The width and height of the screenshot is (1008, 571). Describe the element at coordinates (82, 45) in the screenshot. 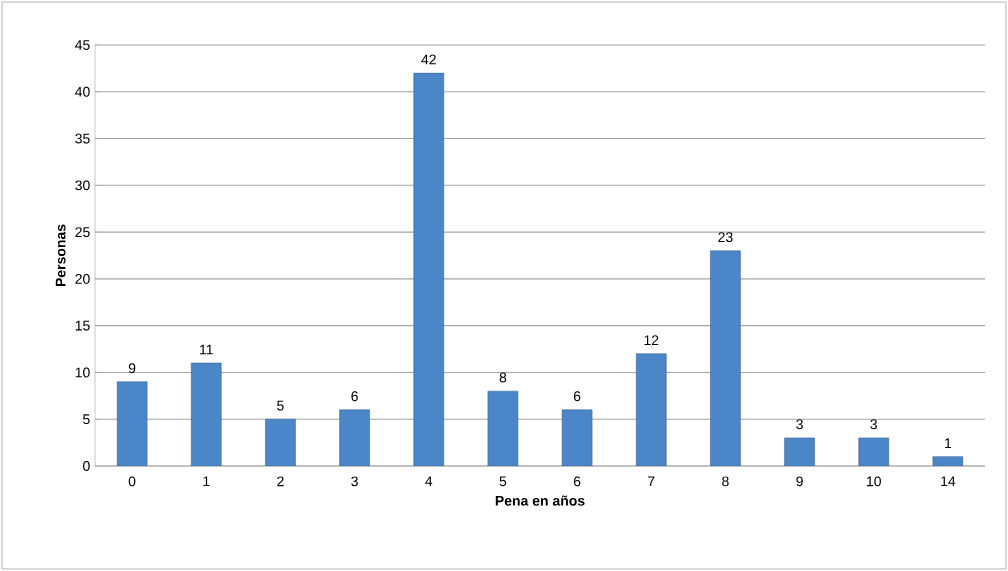

I see `y-tick-label: 45` at that location.